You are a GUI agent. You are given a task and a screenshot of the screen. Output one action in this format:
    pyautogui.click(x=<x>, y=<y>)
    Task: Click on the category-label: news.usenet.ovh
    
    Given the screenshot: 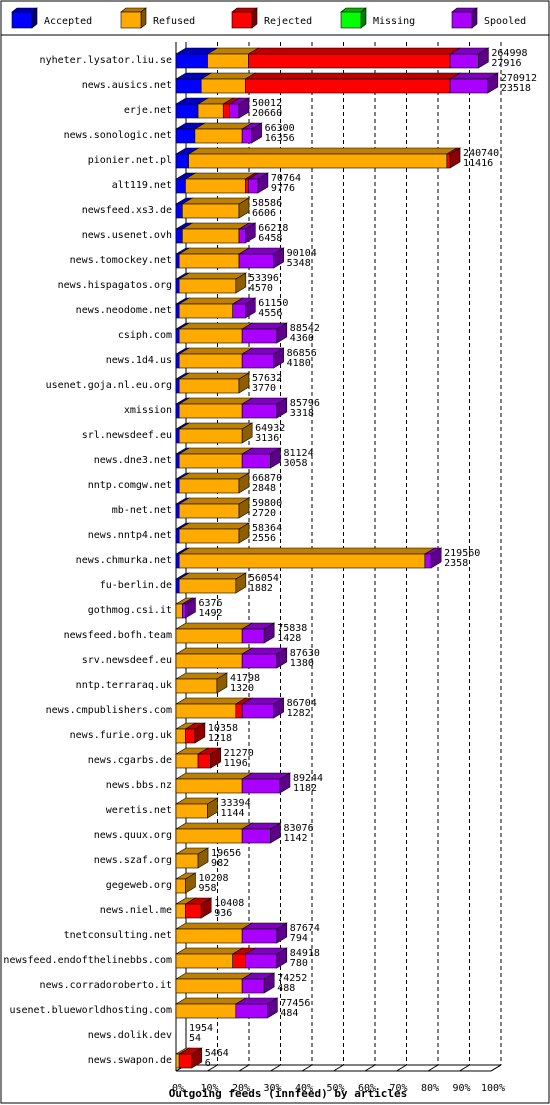 What is the action you would take?
    pyautogui.click(x=127, y=235)
    